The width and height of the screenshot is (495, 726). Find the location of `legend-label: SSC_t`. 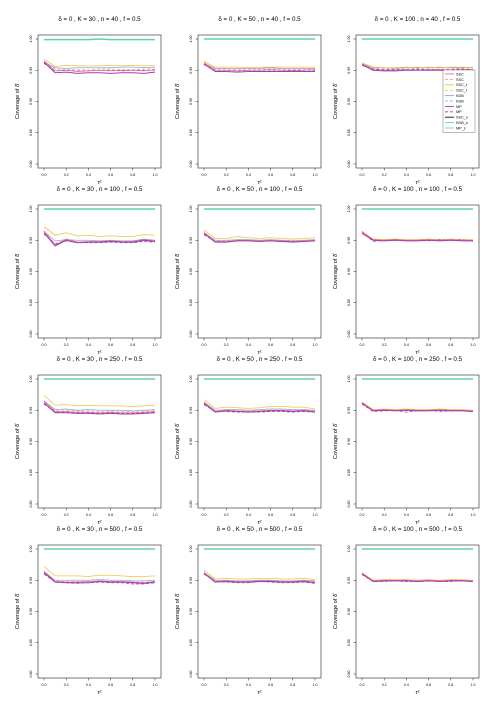

legend-label: SSC_t is located at coordinates (462, 85).